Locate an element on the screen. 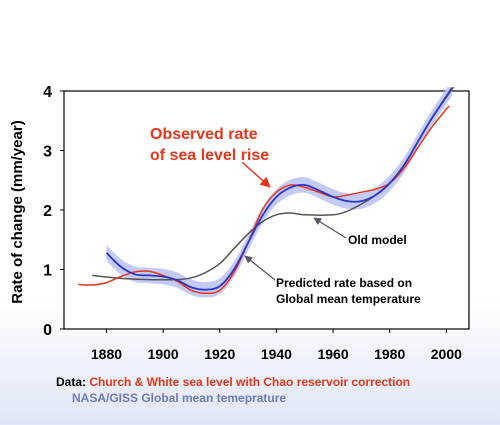  annotation-observed-arrow is located at coordinates (256, 174).